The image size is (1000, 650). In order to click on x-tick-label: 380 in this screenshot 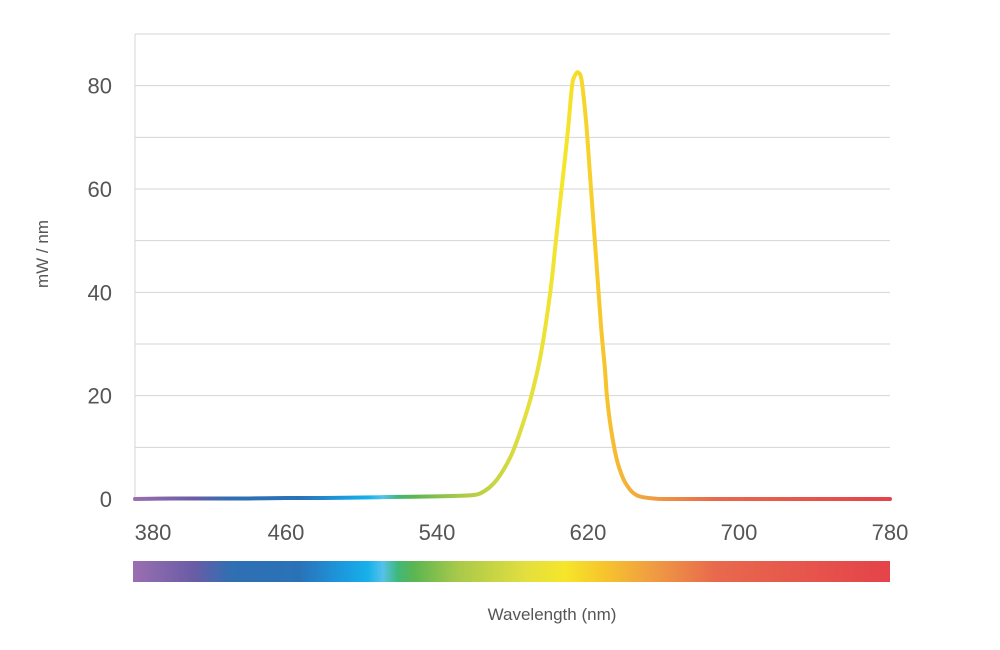, I will do `click(153, 532)`.